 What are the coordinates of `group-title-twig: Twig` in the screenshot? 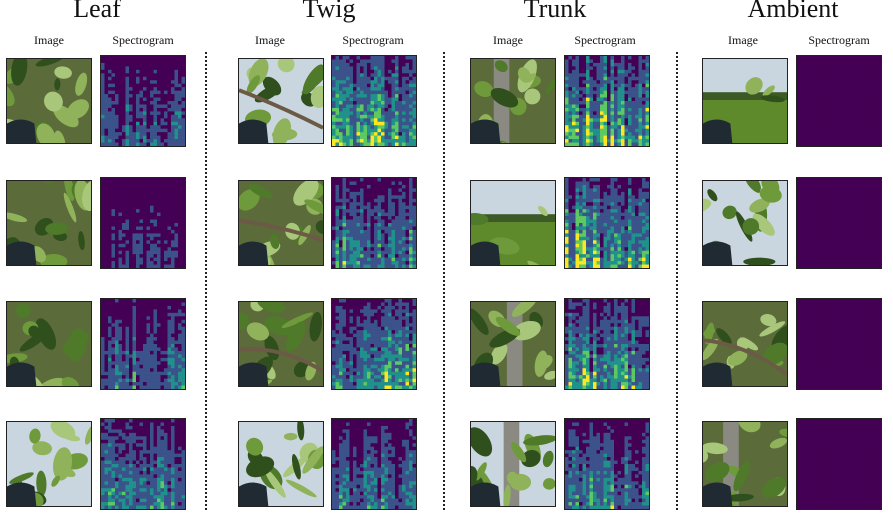 It's located at (329, 11).